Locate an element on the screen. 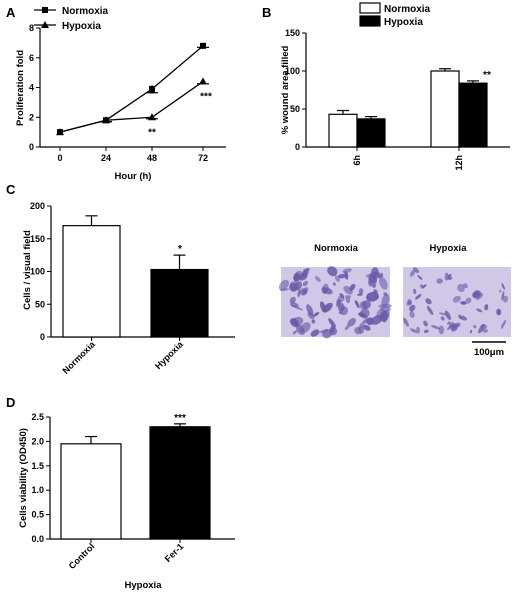  panel-c-bar-hypoxia is located at coordinates (179, 303).